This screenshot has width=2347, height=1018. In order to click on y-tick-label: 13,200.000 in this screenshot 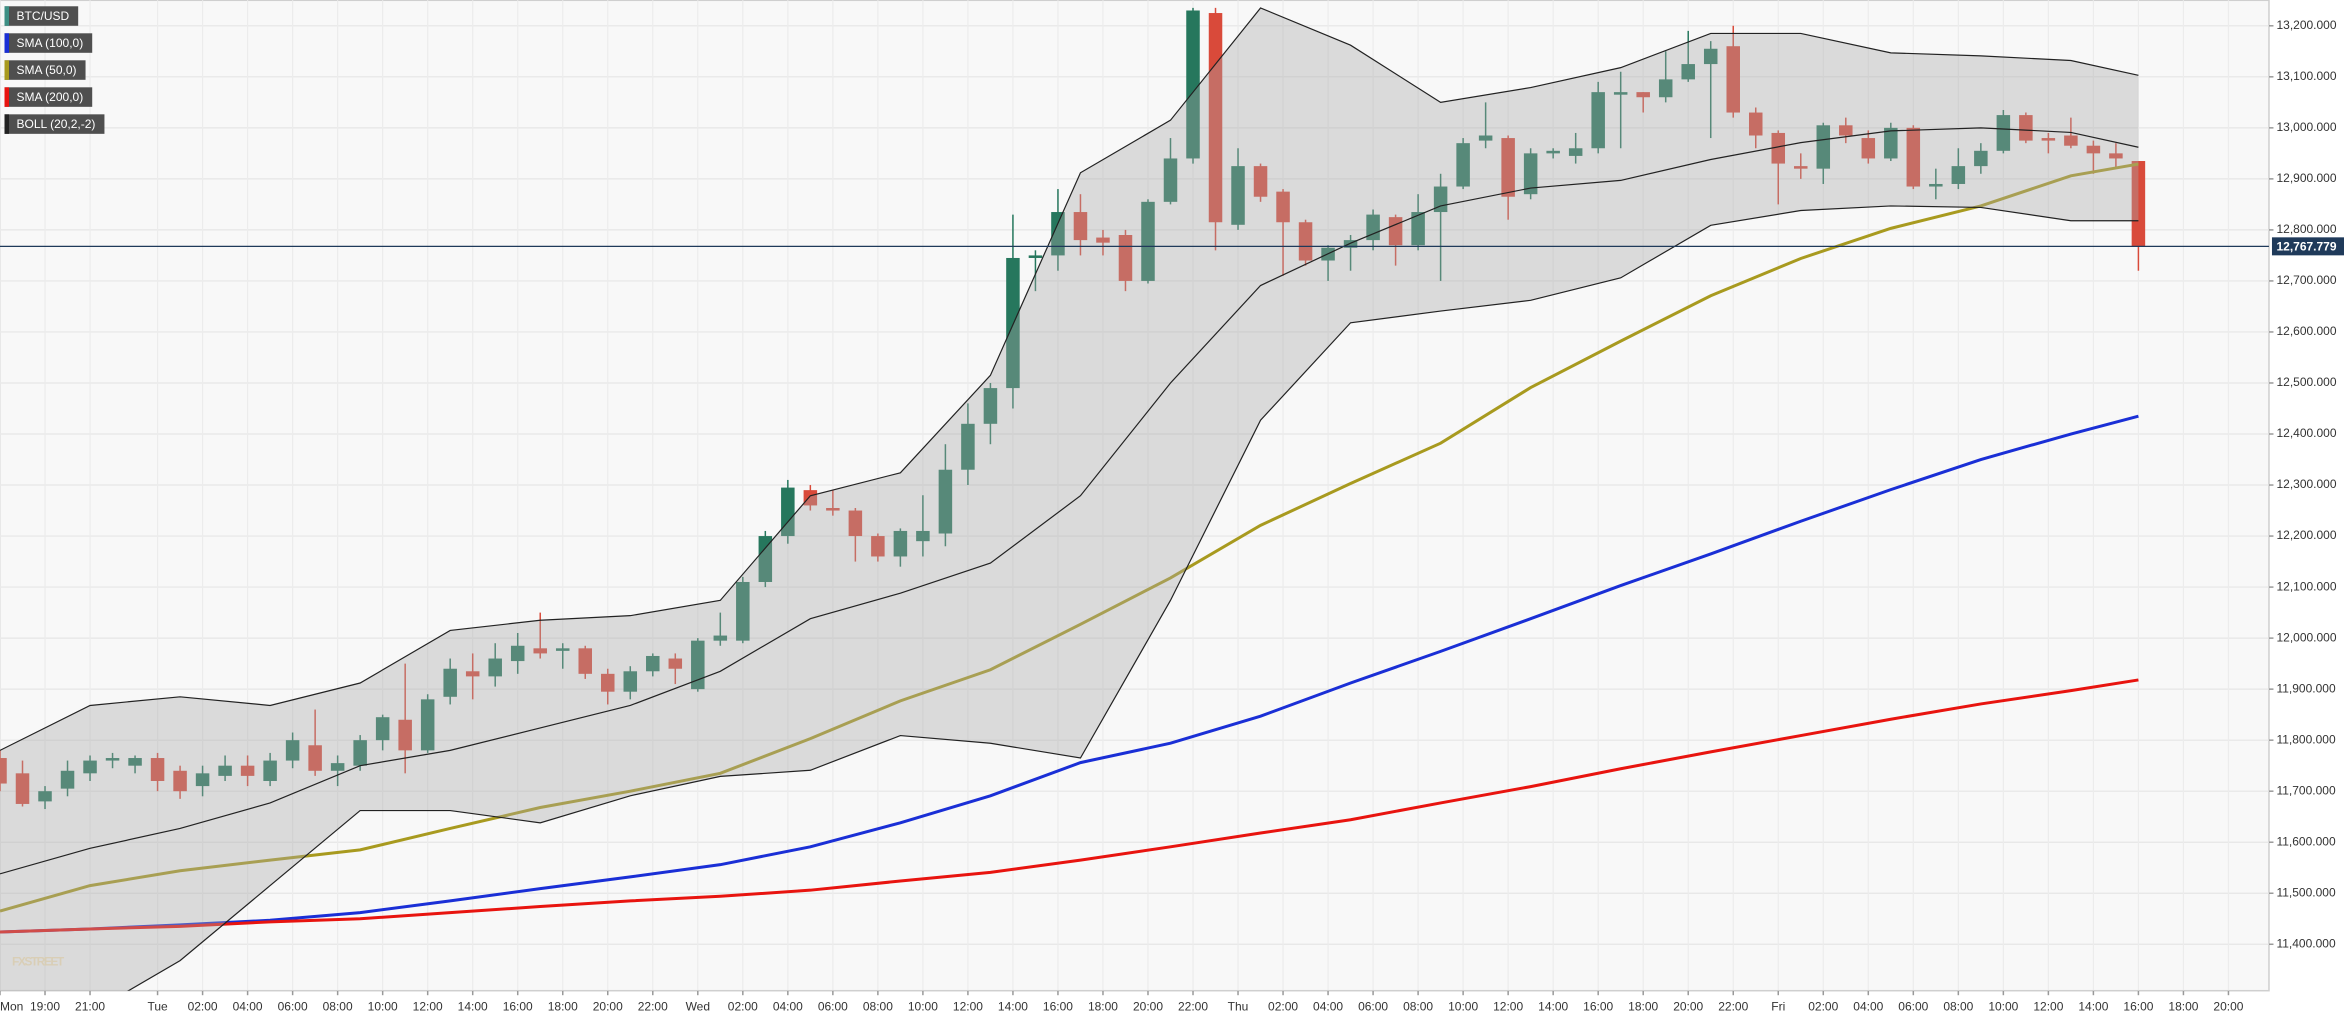, I will do `click(2306, 25)`.